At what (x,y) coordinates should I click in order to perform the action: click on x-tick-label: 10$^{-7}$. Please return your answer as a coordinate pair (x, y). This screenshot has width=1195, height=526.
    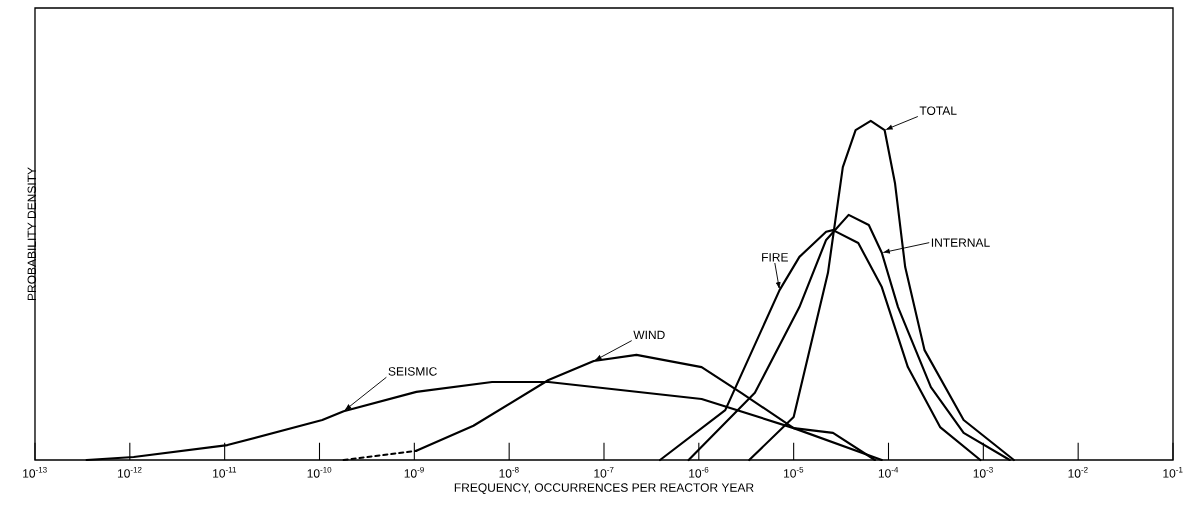
    Looking at the image, I should click on (604, 472).